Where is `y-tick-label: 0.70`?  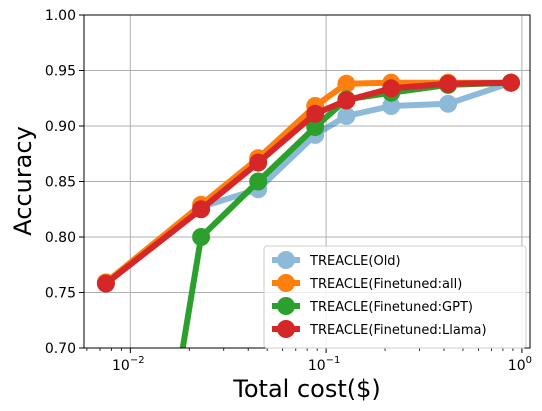
y-tick-label: 0.70 is located at coordinates (60, 349).